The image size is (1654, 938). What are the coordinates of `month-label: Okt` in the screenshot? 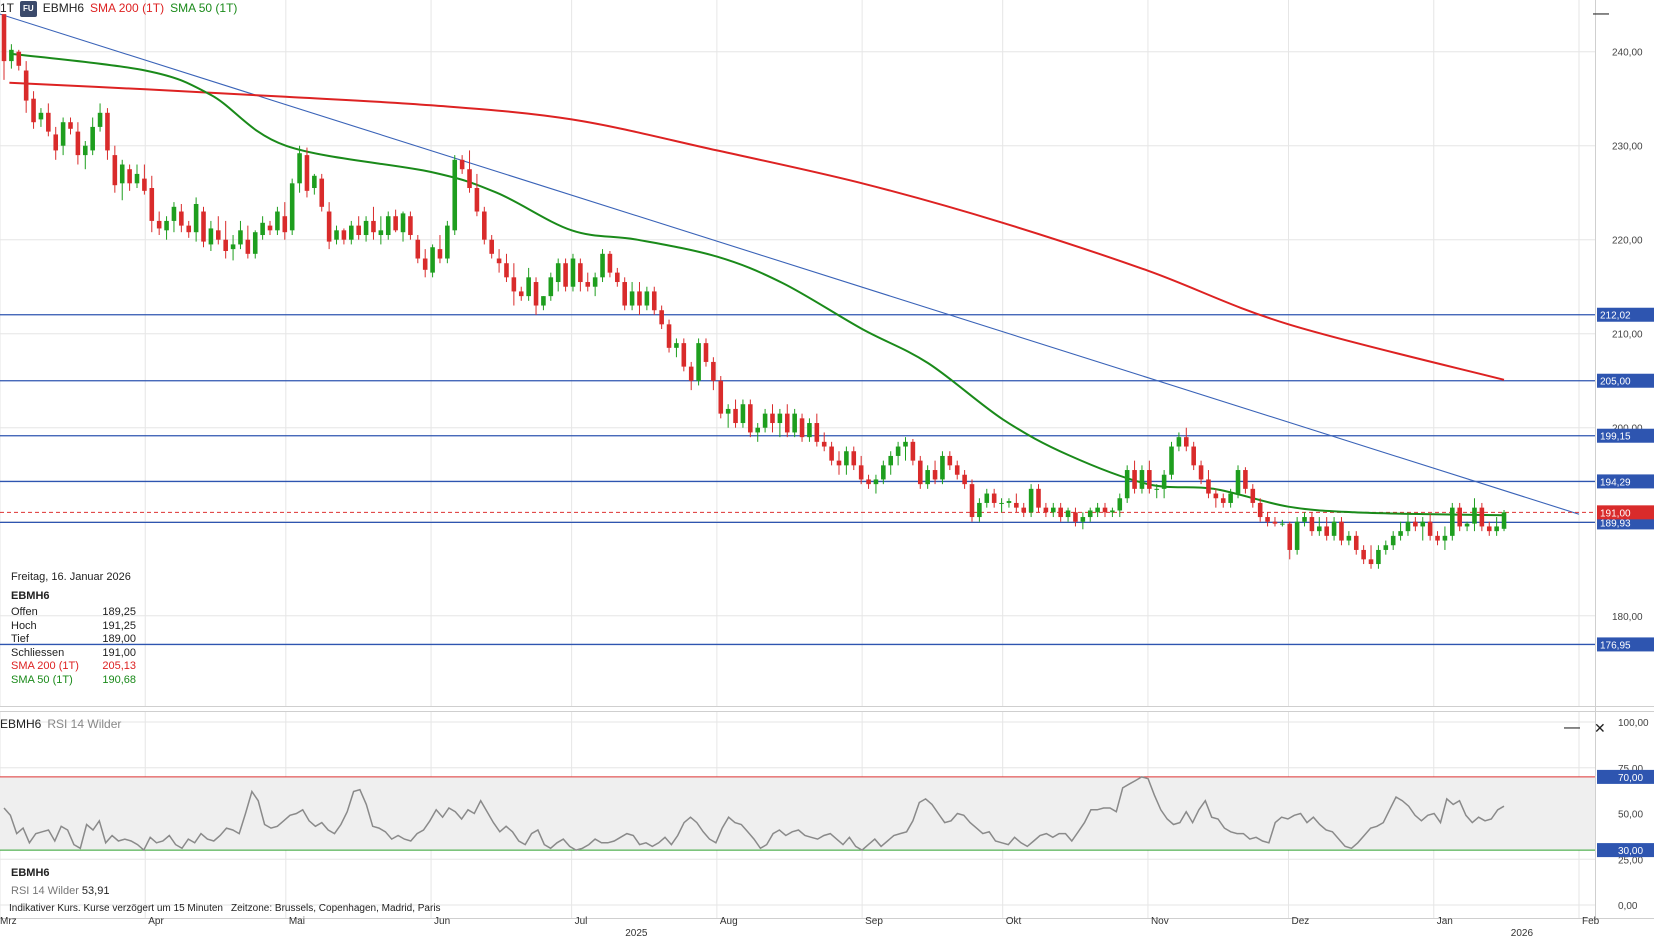 It's located at (1014, 921).